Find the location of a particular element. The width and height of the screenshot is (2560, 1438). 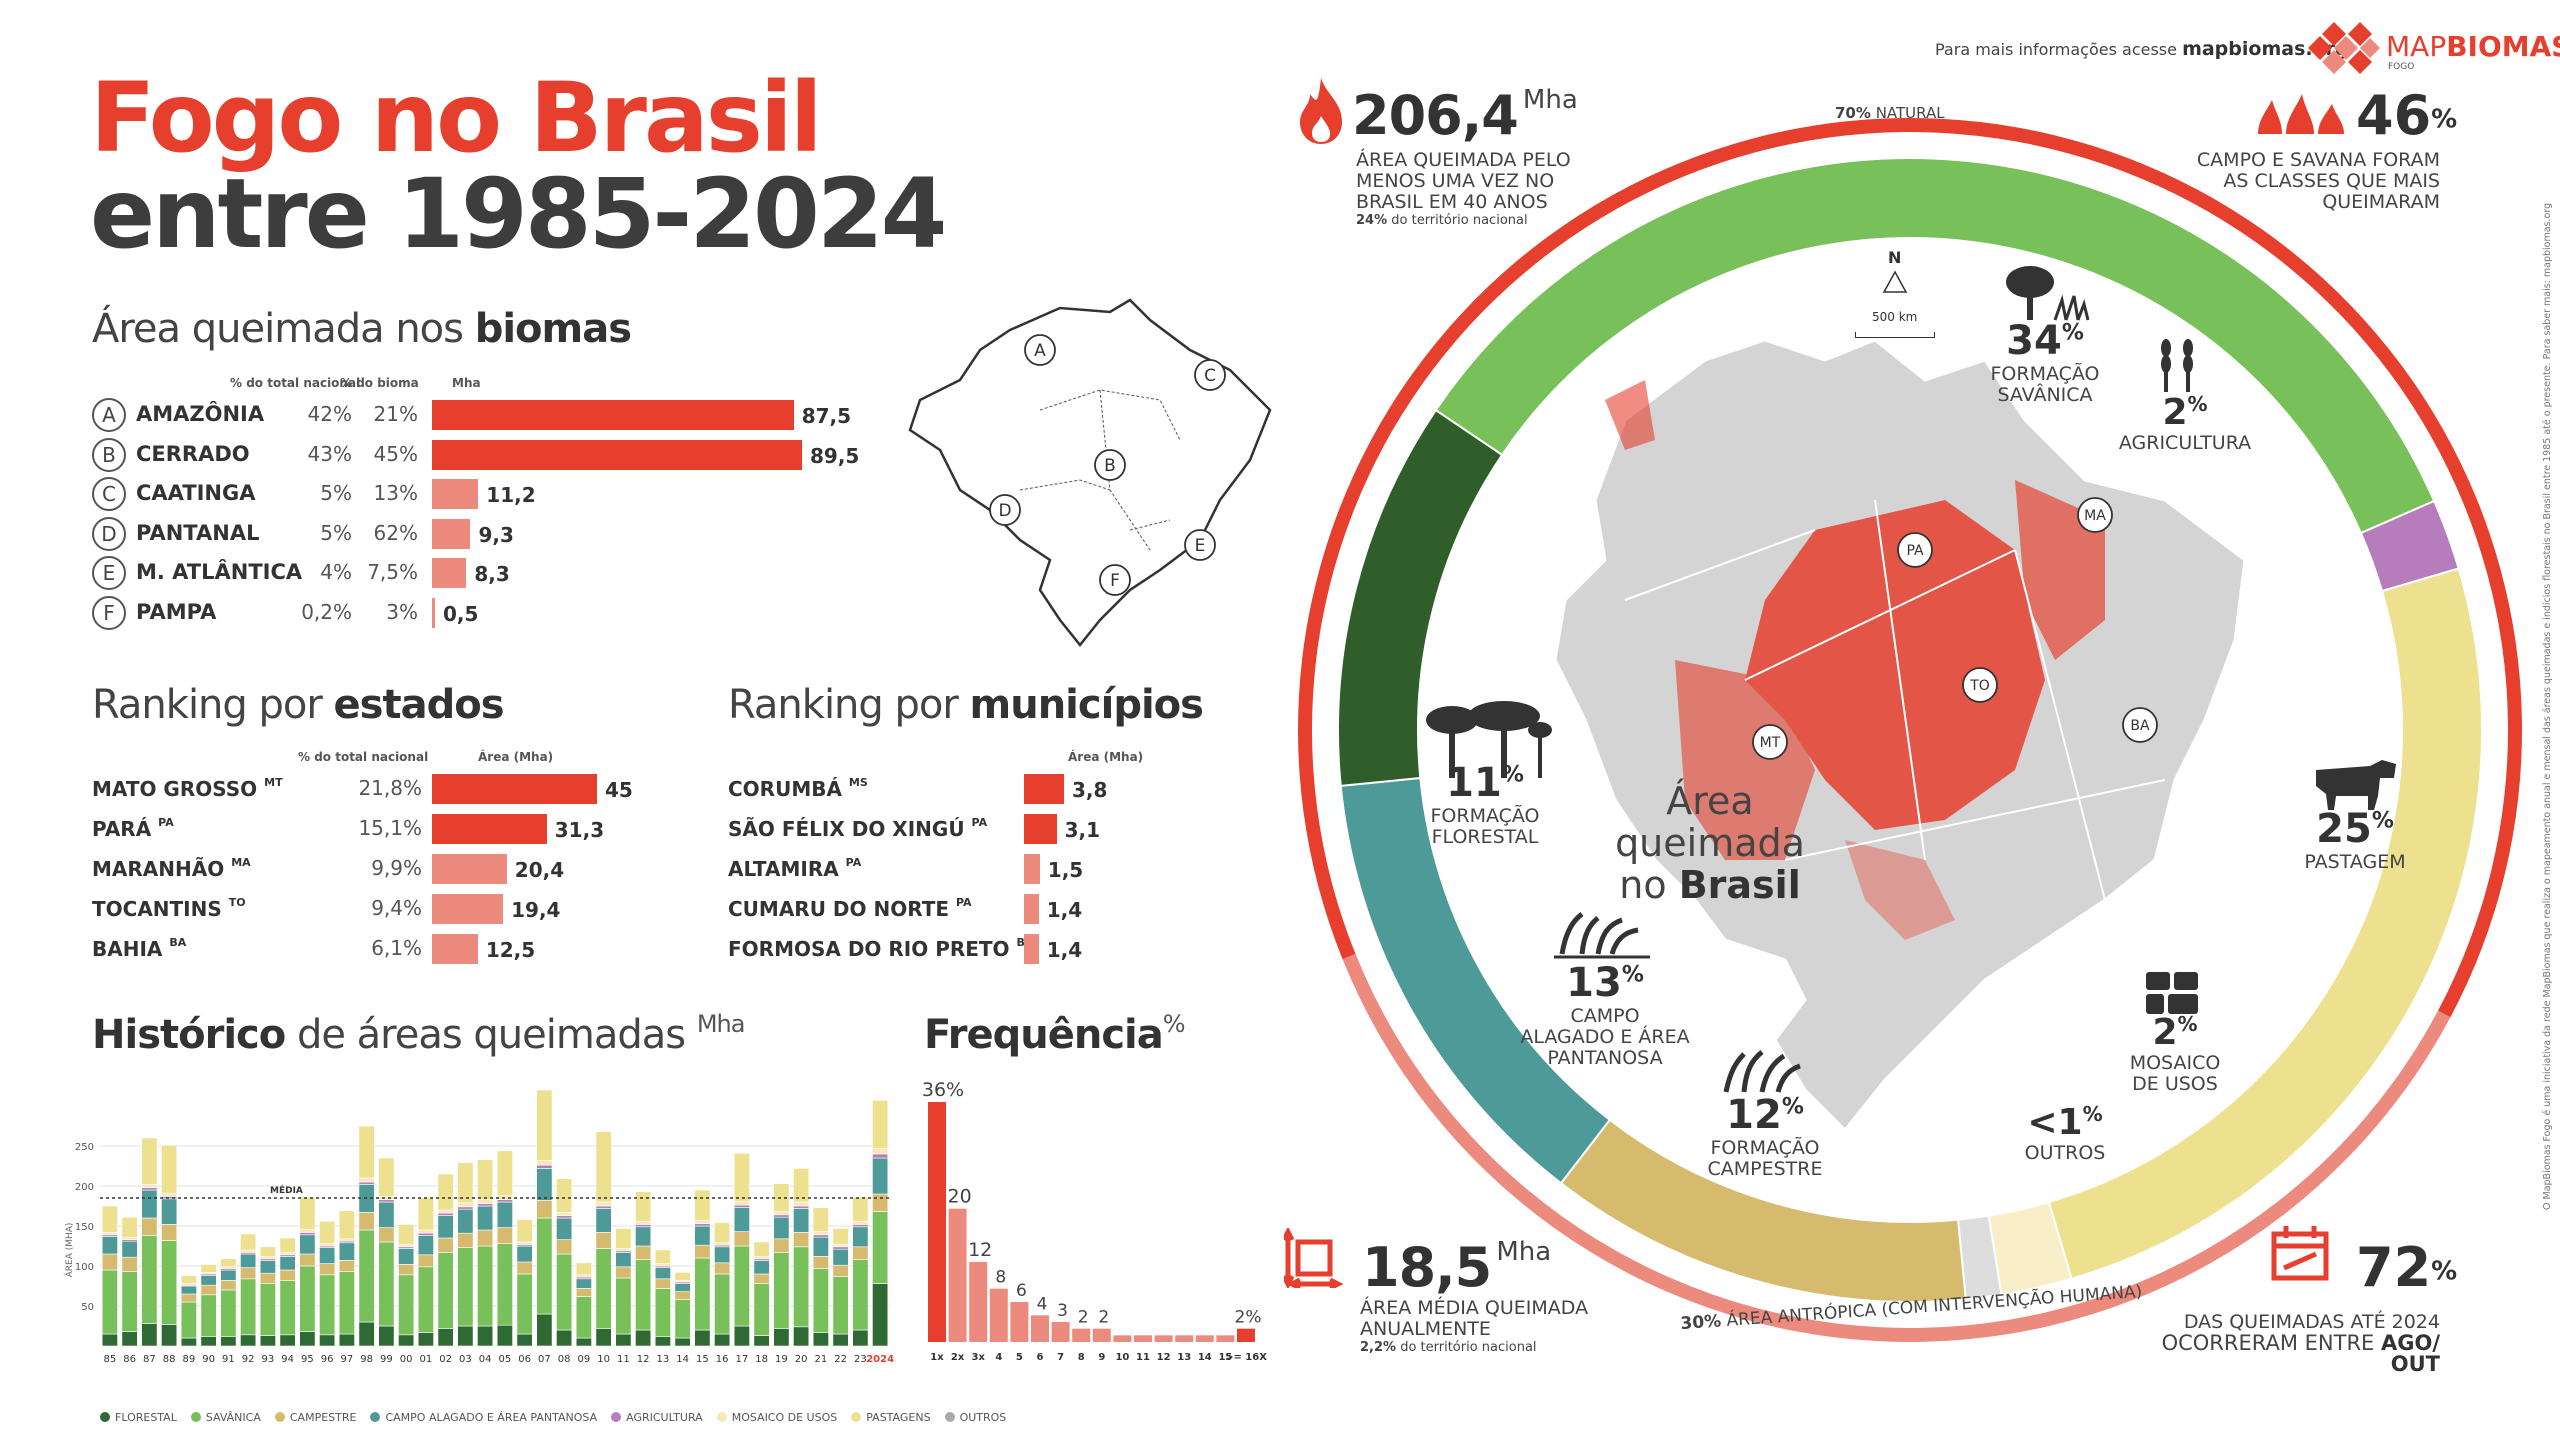

estado-name: BAHIA BA is located at coordinates (139, 948).